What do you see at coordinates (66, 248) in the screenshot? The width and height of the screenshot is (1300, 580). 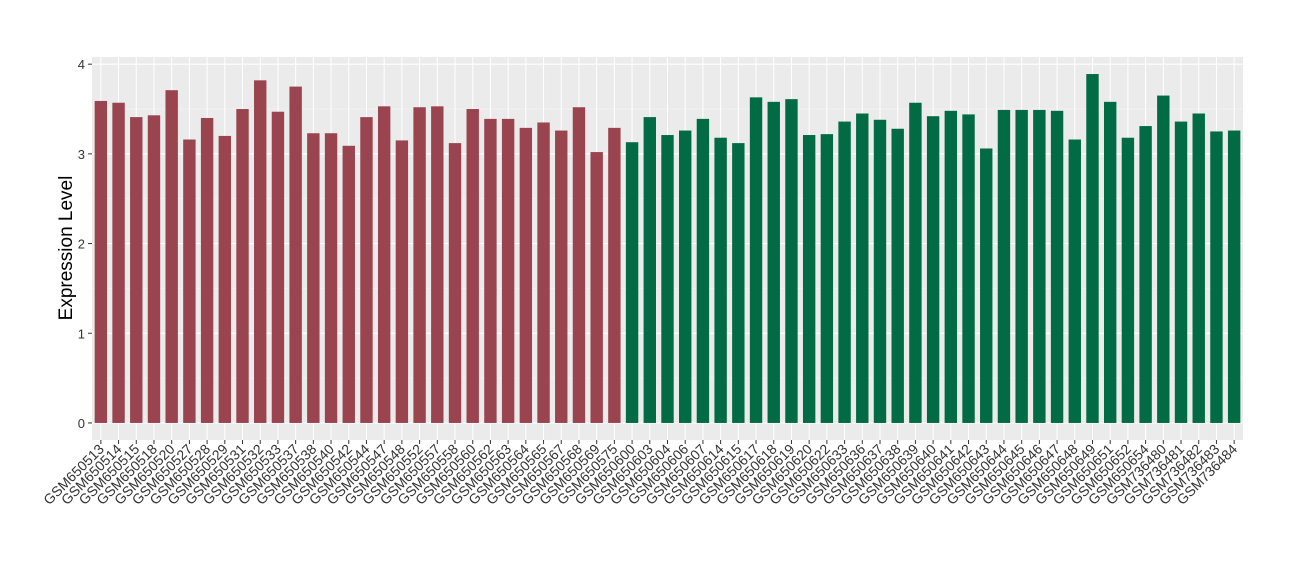 I see `y-axis-label: Expression Level` at bounding box center [66, 248].